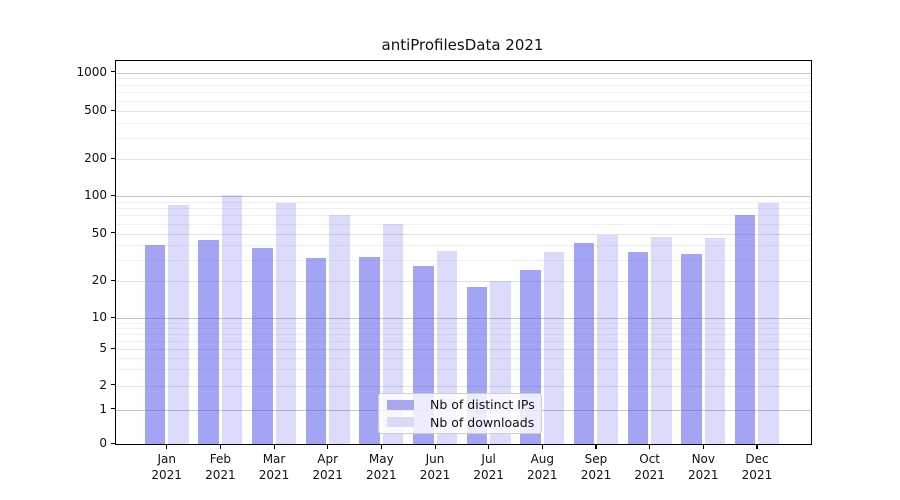 This screenshot has width=900, height=500. What do you see at coordinates (103, 384) in the screenshot?
I see `y-tick-label: 2` at bounding box center [103, 384].